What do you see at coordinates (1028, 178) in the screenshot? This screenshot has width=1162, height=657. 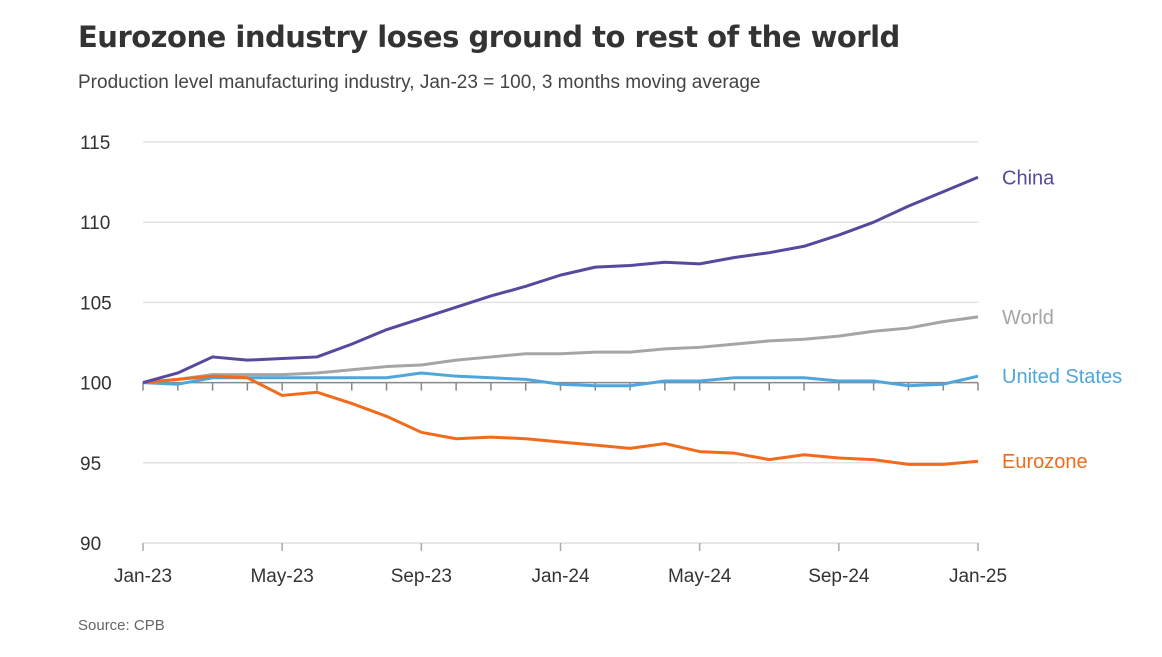 I see `series-label-china: China` at bounding box center [1028, 178].